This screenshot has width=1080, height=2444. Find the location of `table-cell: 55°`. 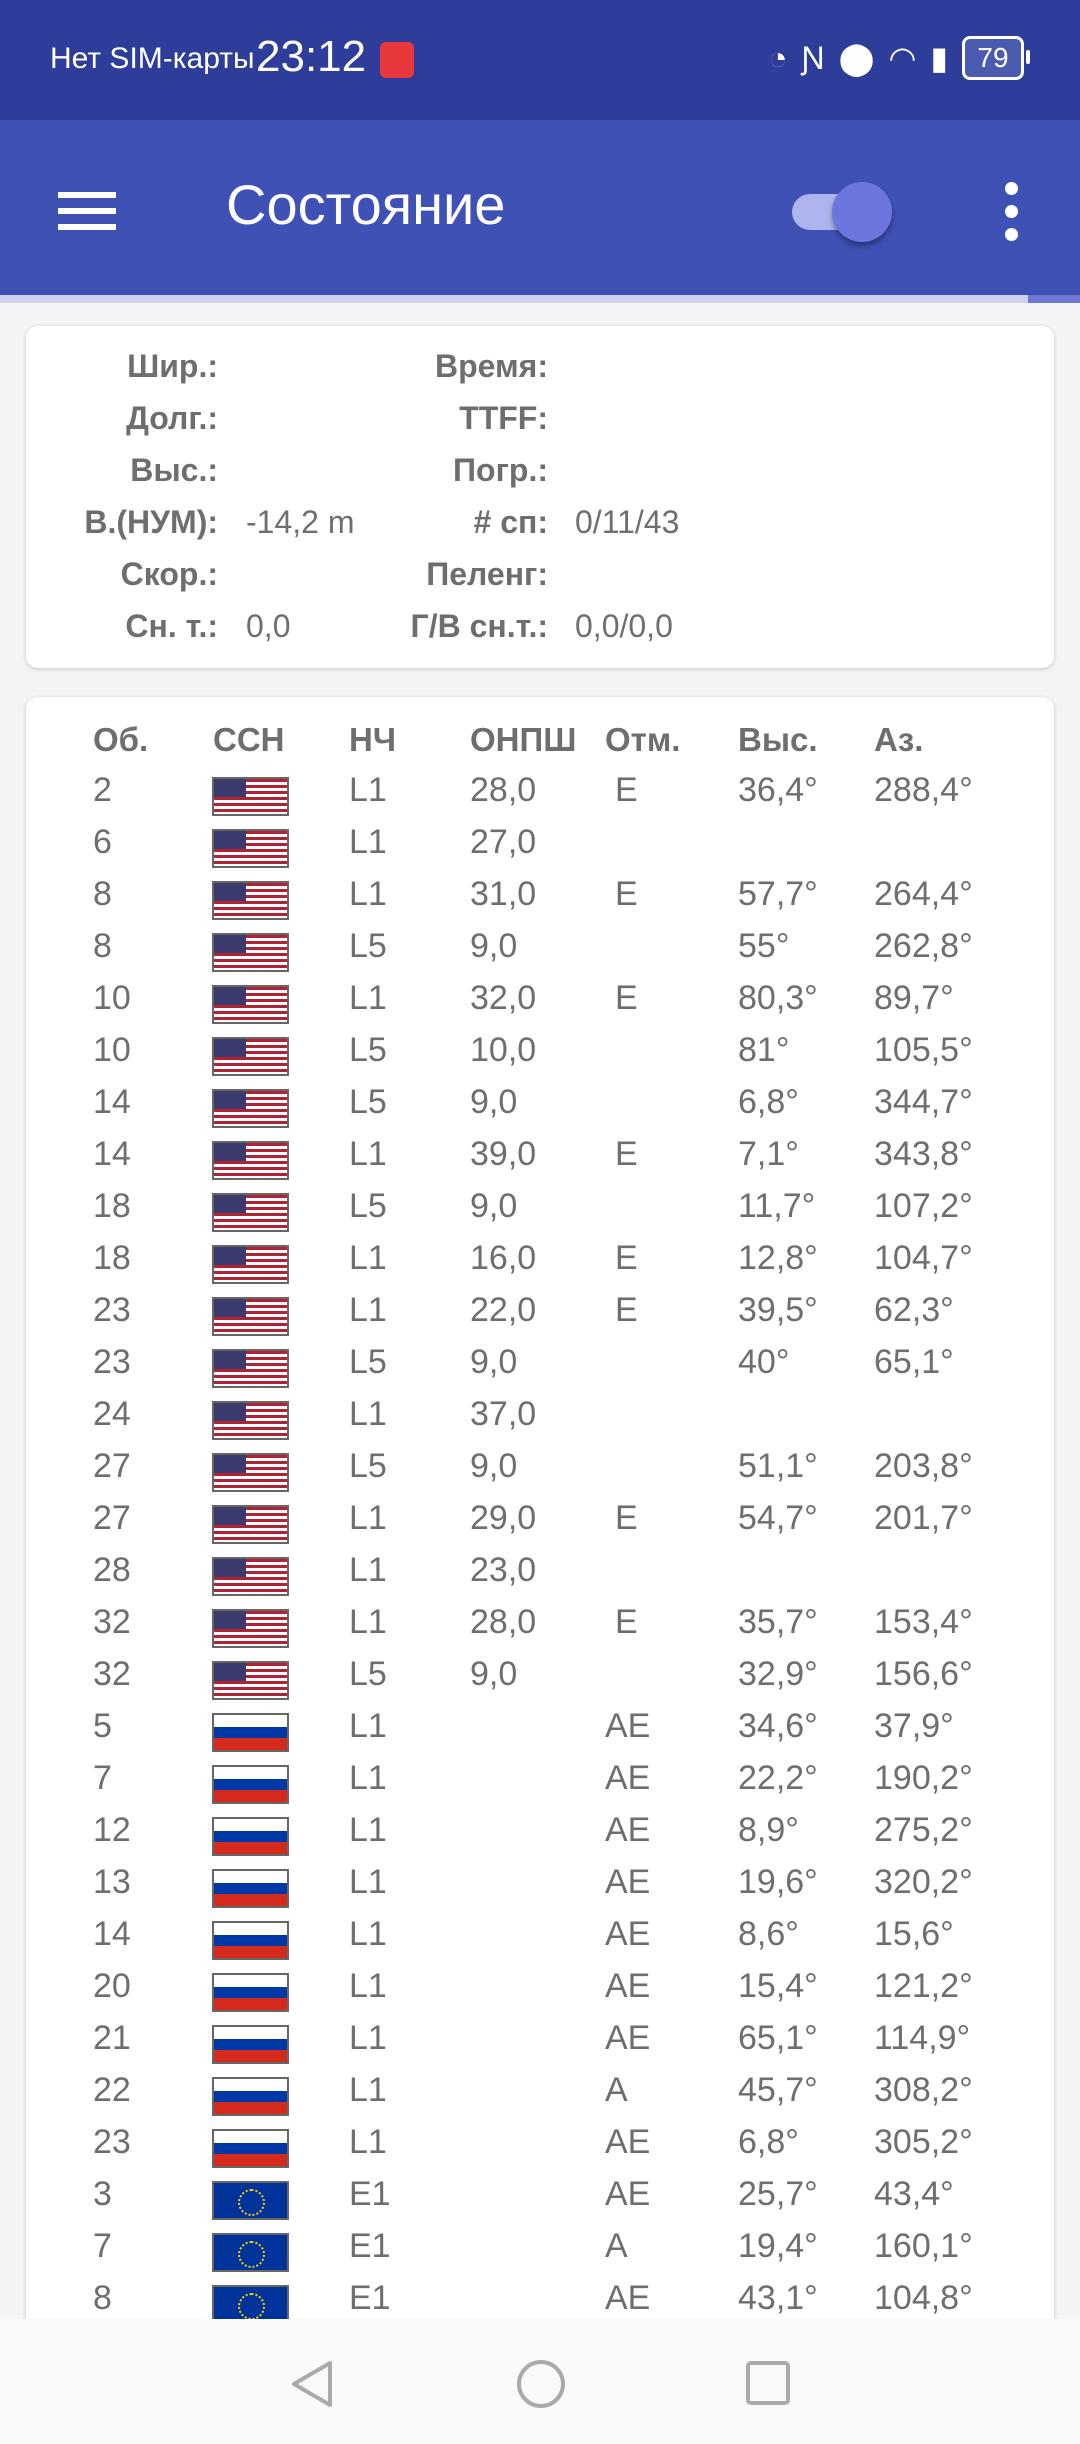

table-cell: 55° is located at coordinates (764, 946).